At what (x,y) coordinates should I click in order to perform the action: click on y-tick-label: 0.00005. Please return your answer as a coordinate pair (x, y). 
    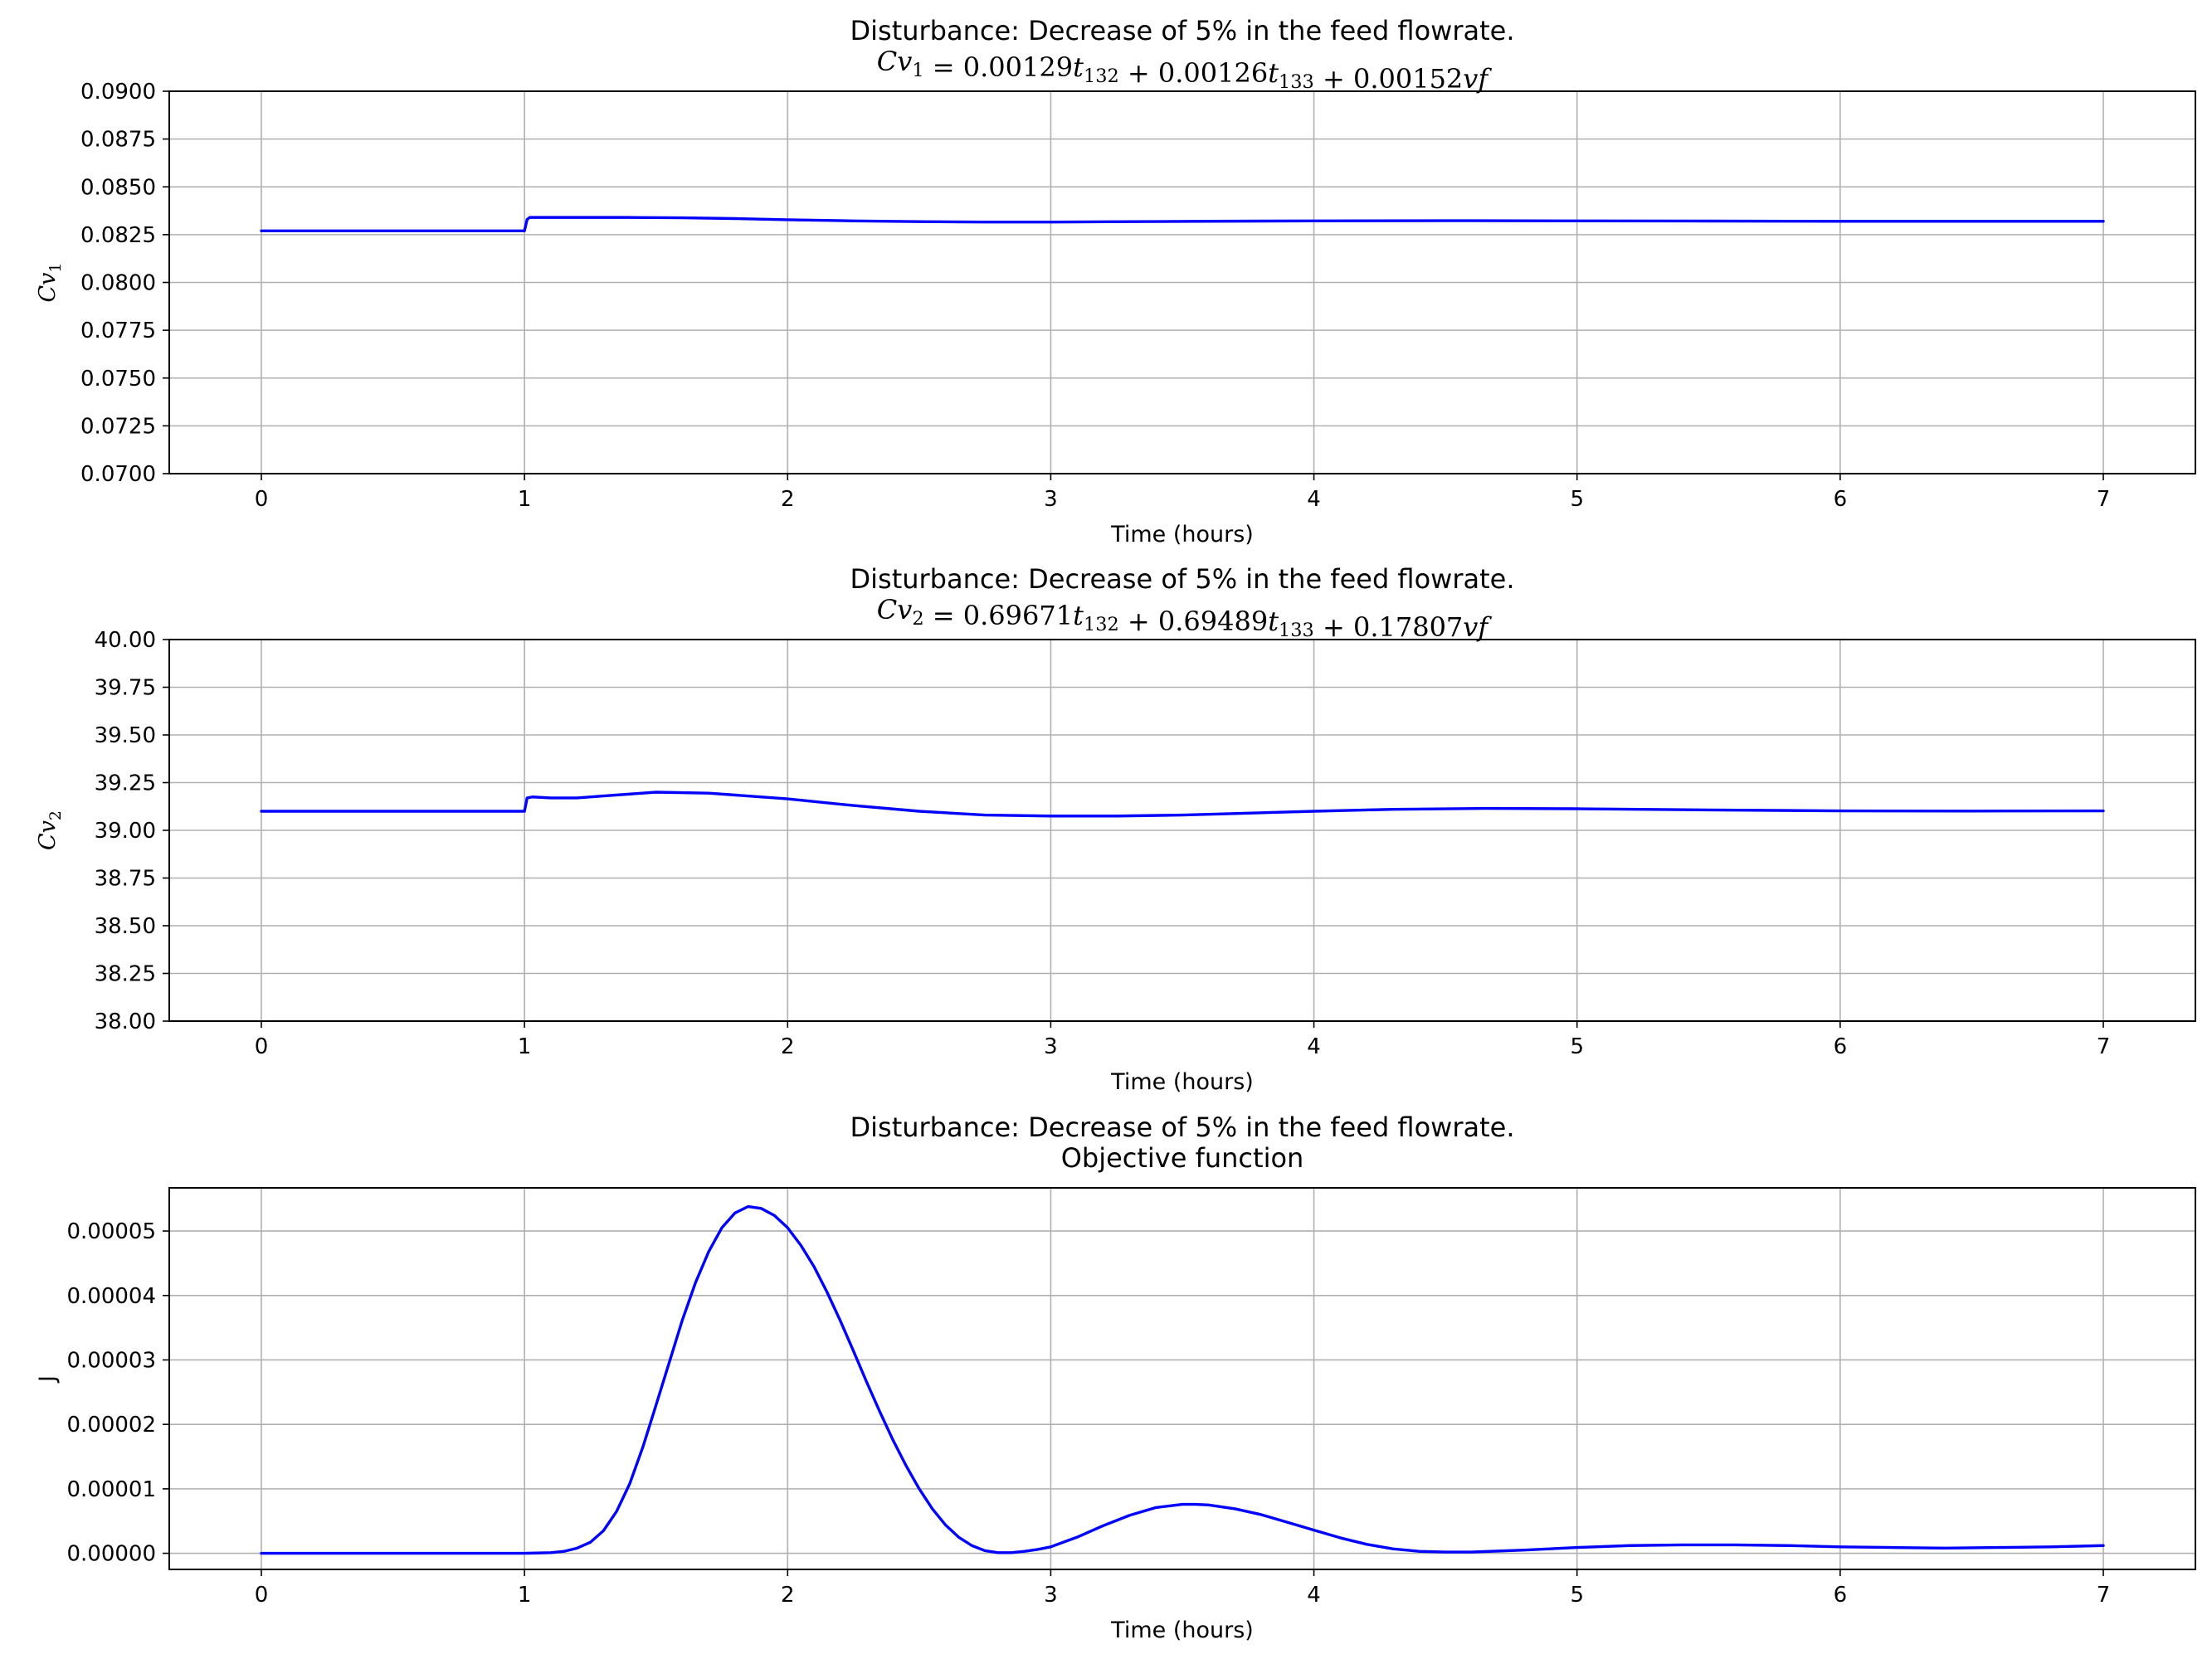
    Looking at the image, I should click on (111, 1231).